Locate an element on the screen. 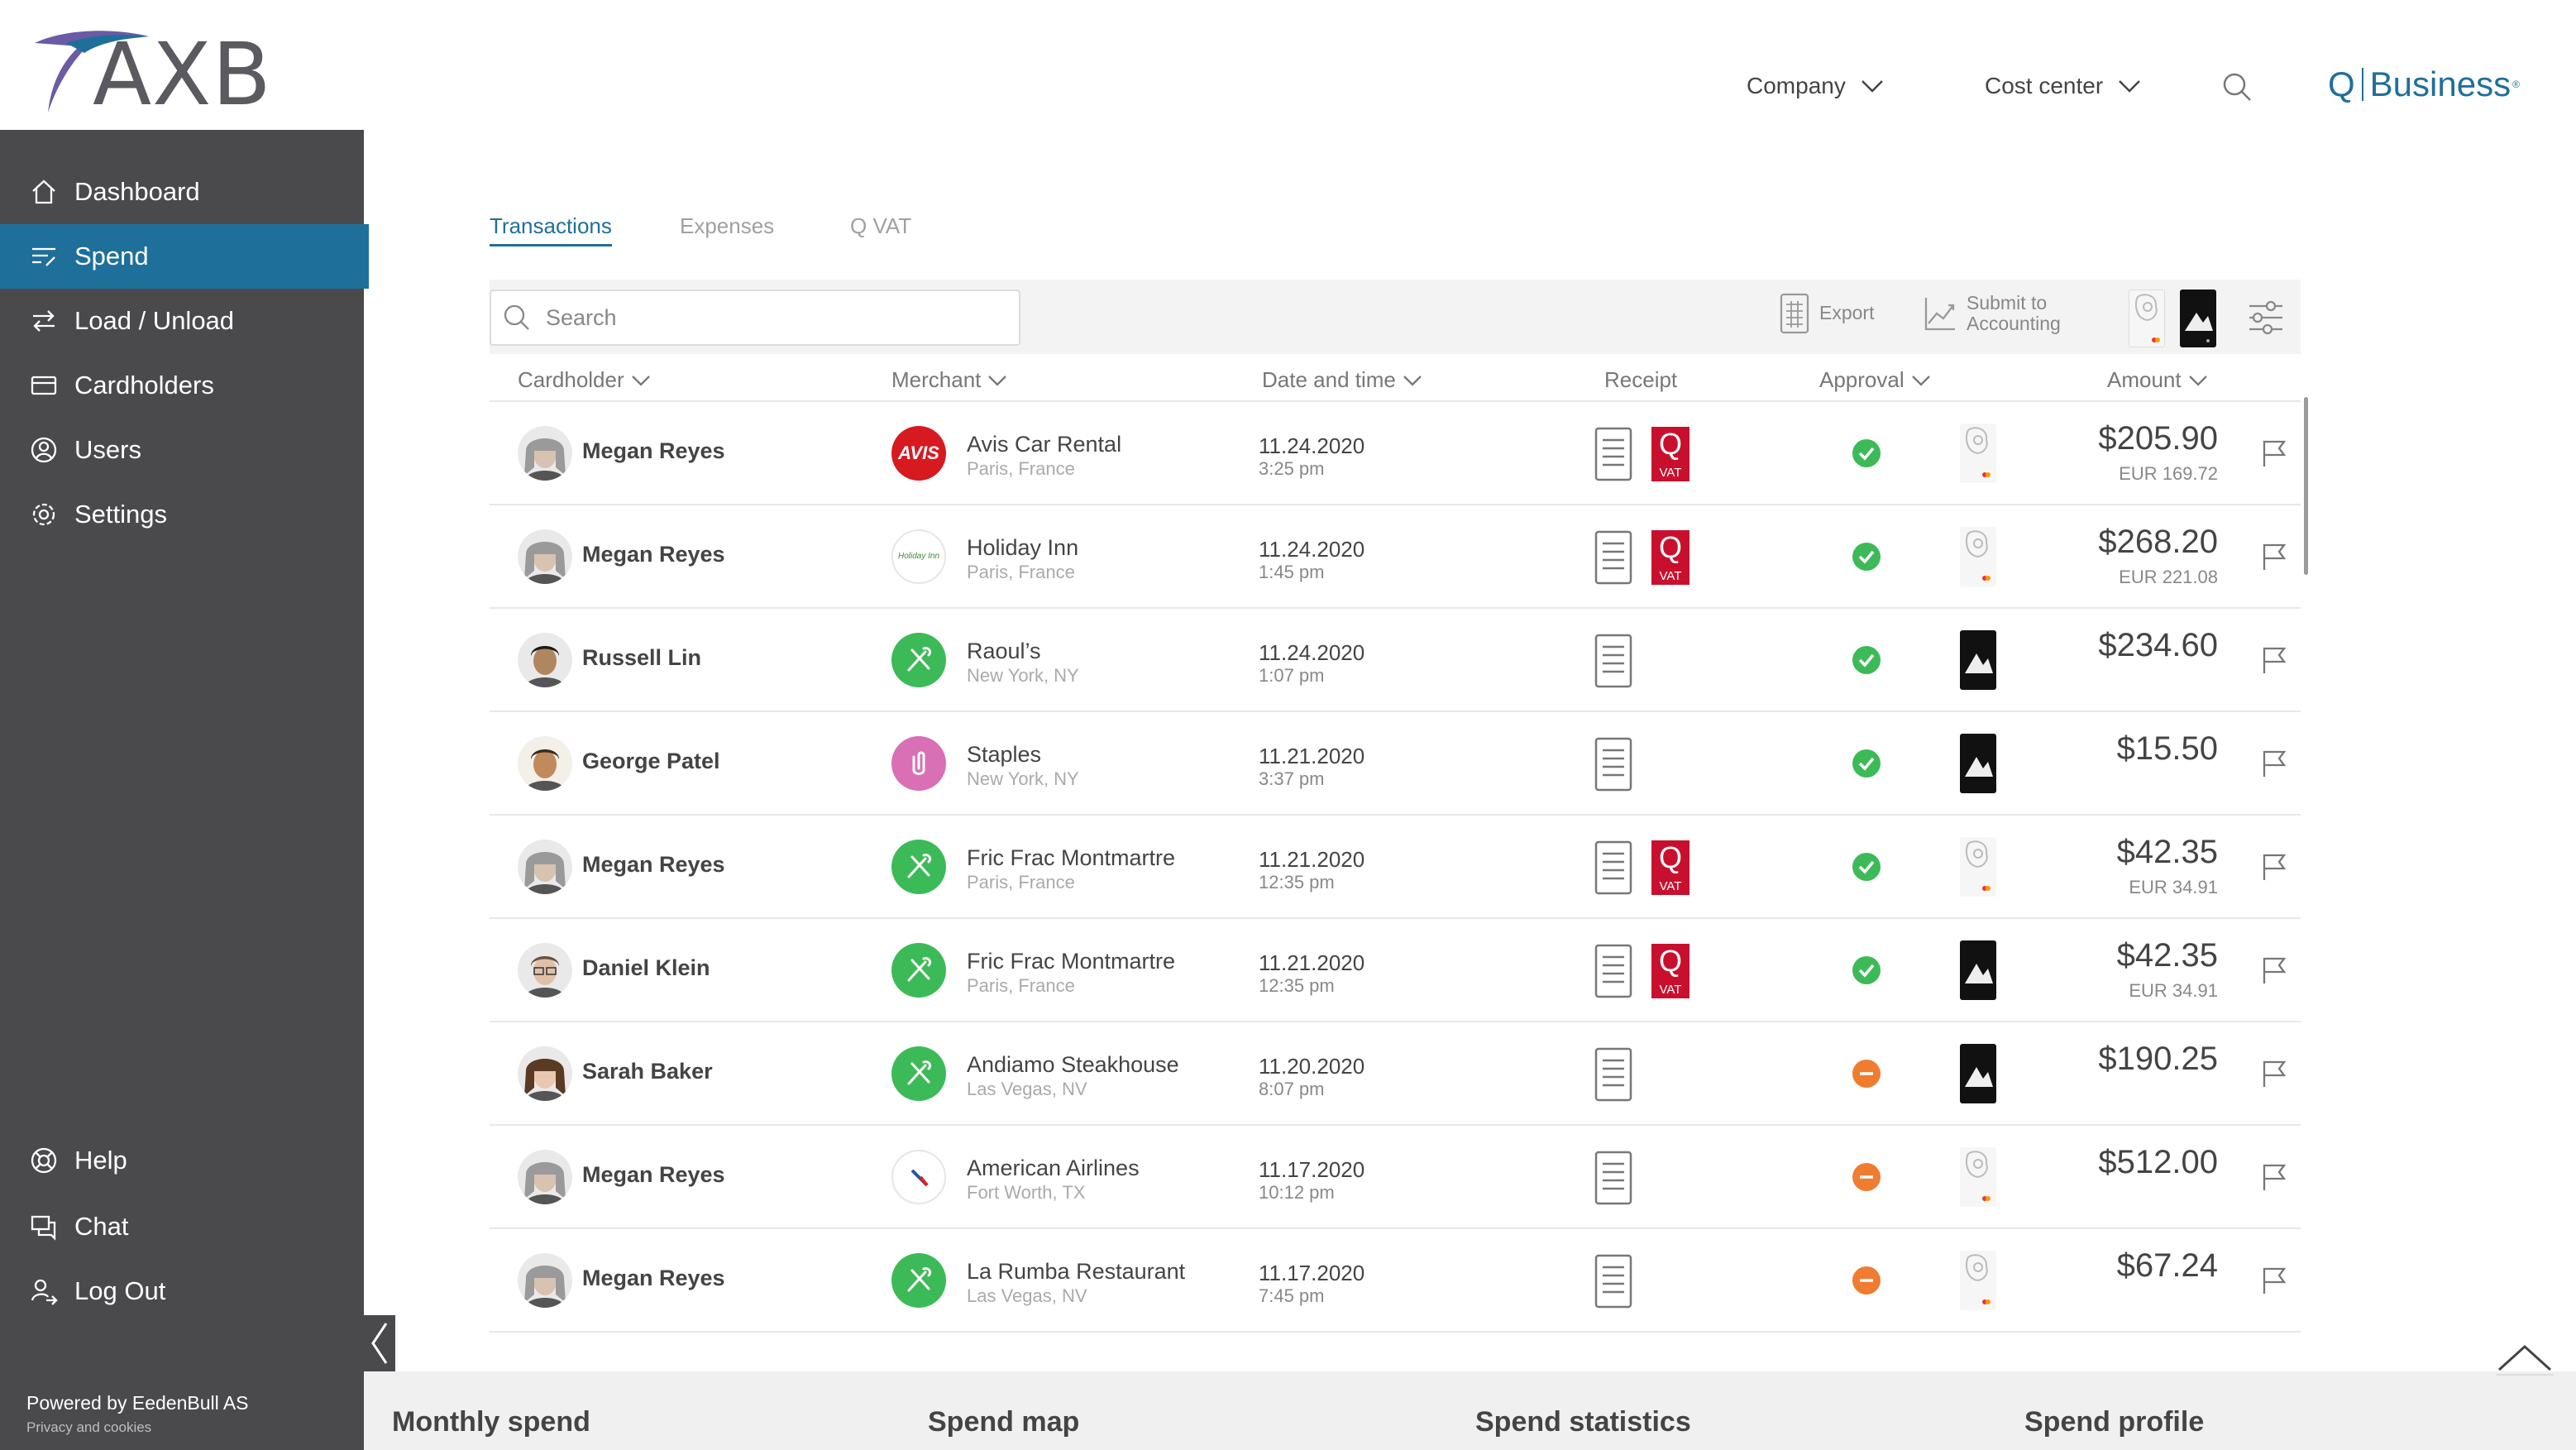 The image size is (2576, 1450). tab-q-vat: Q VAT is located at coordinates (881, 225).